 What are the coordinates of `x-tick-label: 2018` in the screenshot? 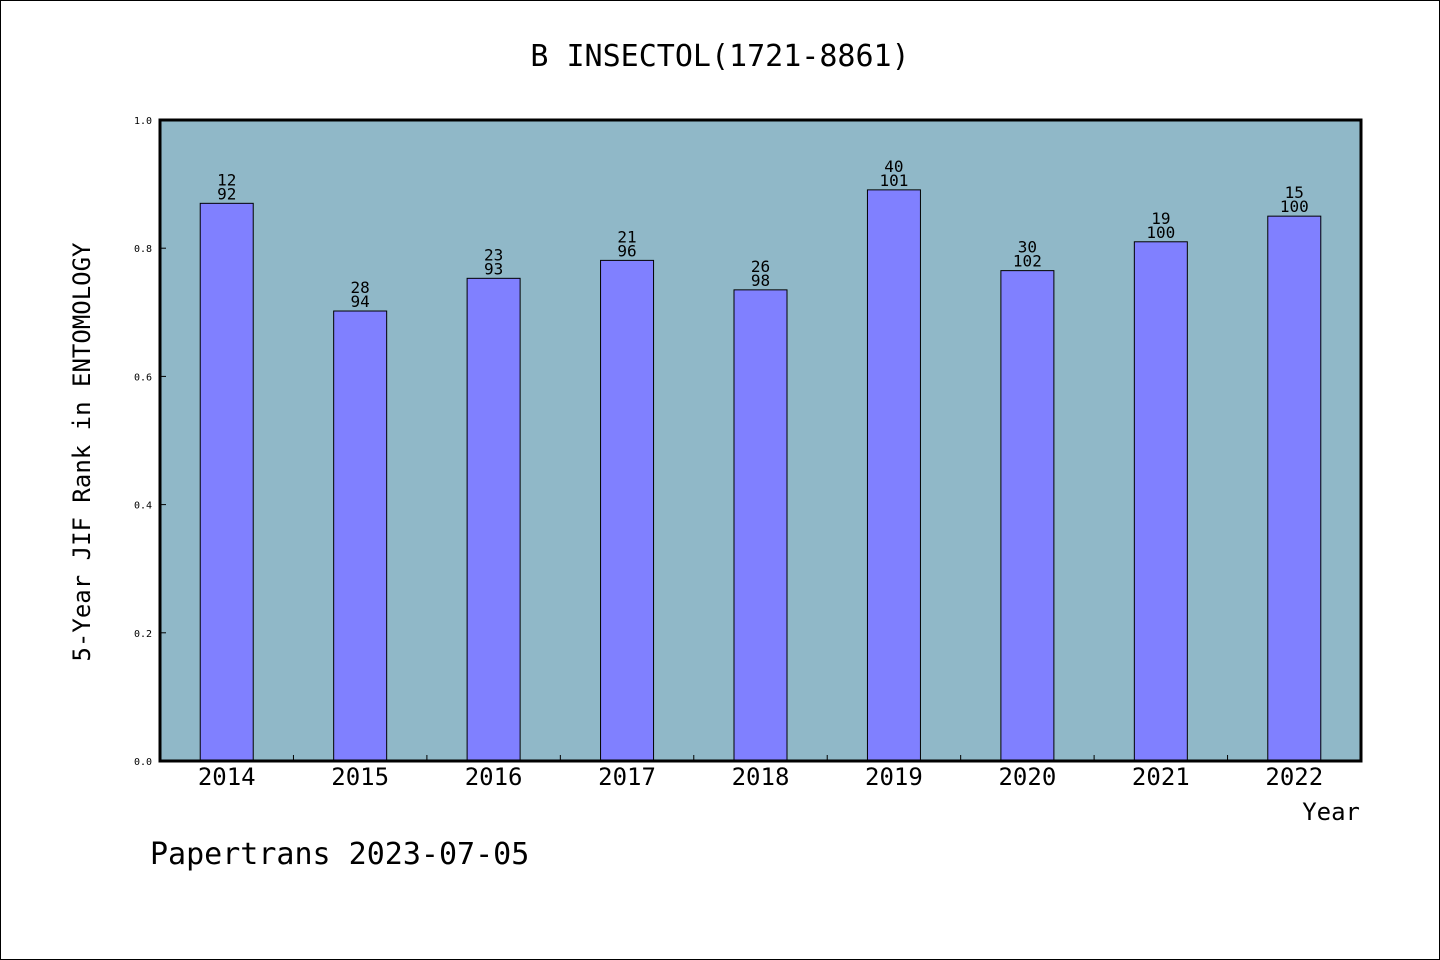 It's located at (761, 777).